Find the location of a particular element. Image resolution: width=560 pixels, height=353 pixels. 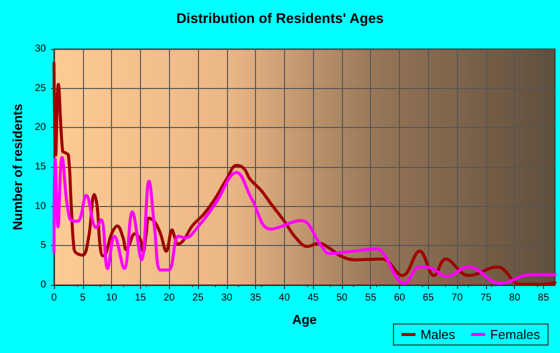

x-tick-label: 65 is located at coordinates (428, 298).